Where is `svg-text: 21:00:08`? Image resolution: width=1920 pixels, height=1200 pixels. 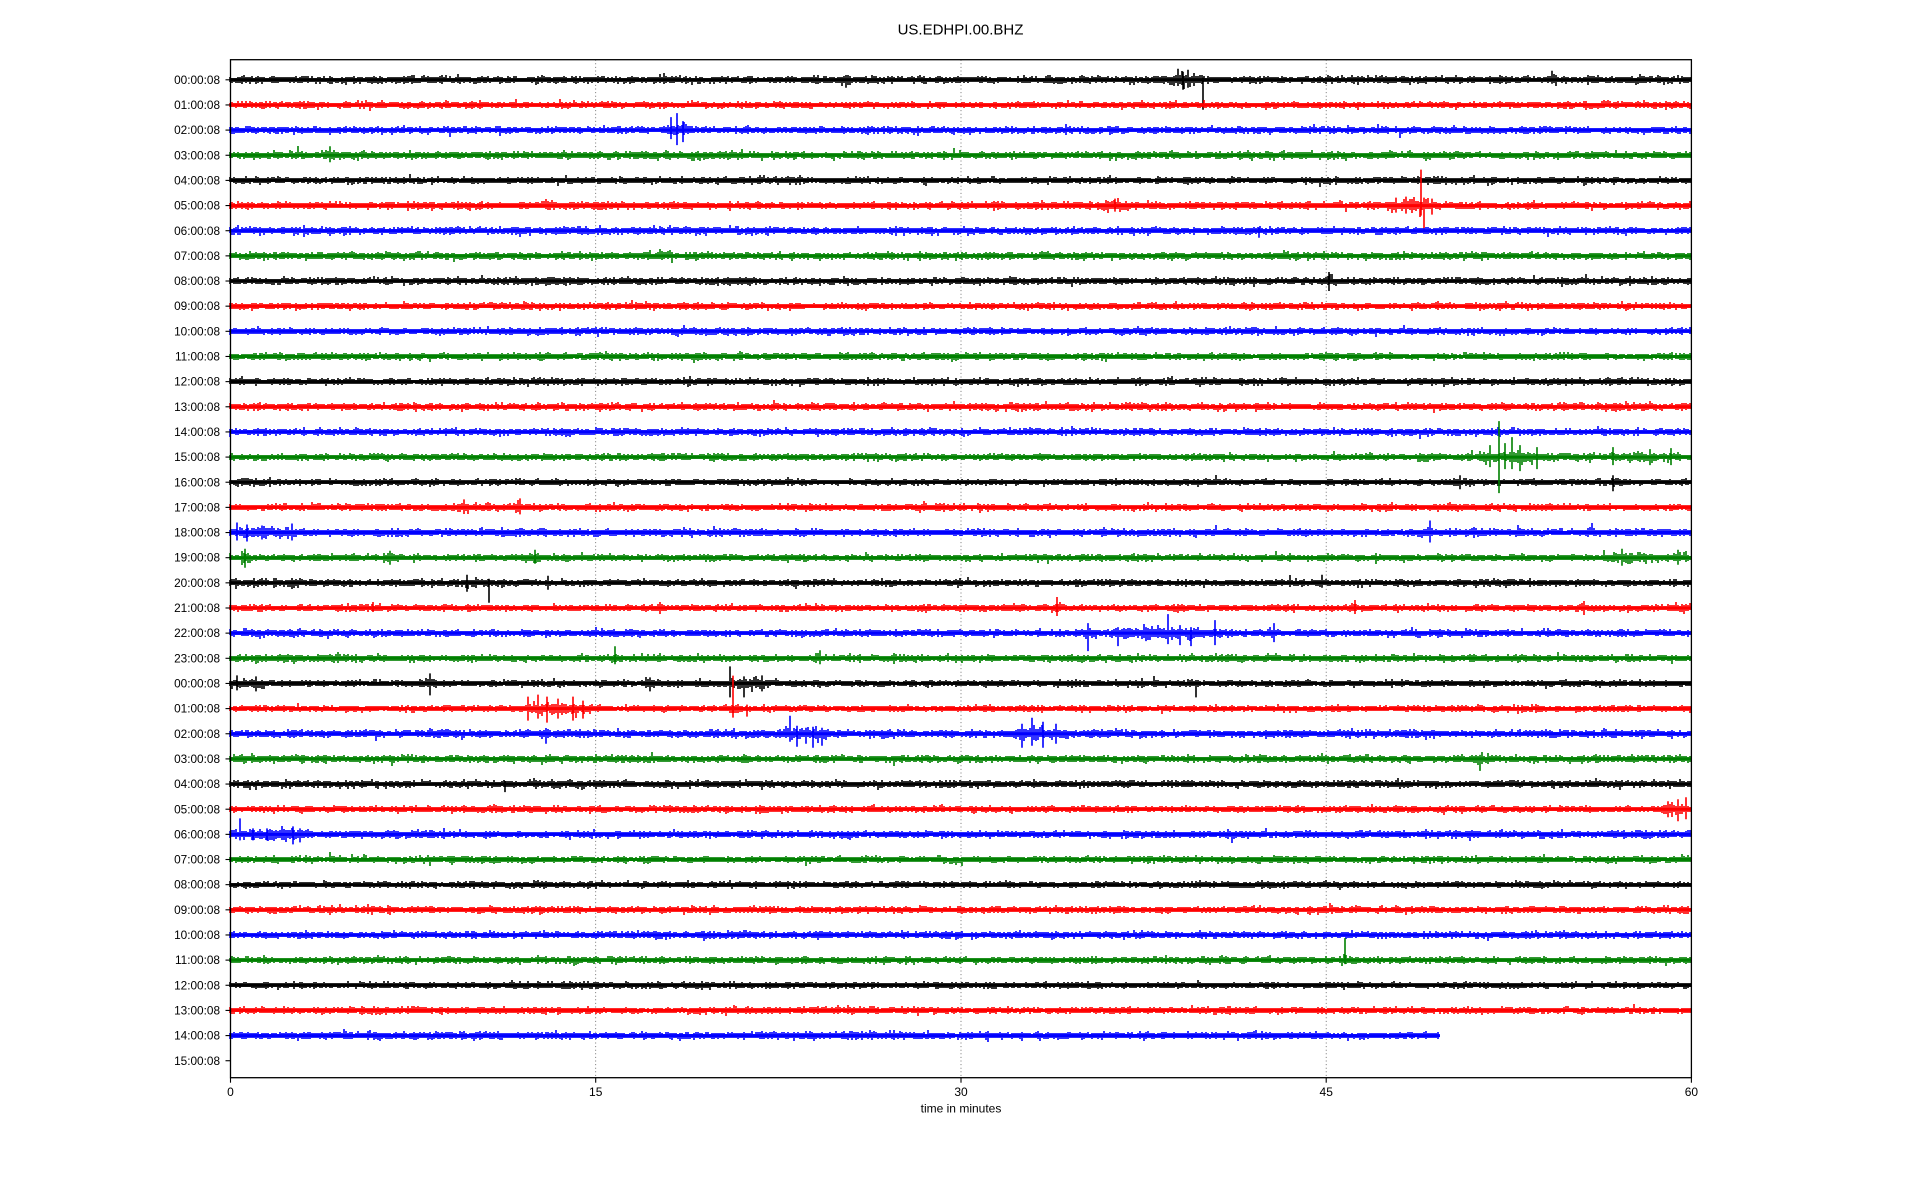 svg-text: 21:00:08 is located at coordinates (197, 608).